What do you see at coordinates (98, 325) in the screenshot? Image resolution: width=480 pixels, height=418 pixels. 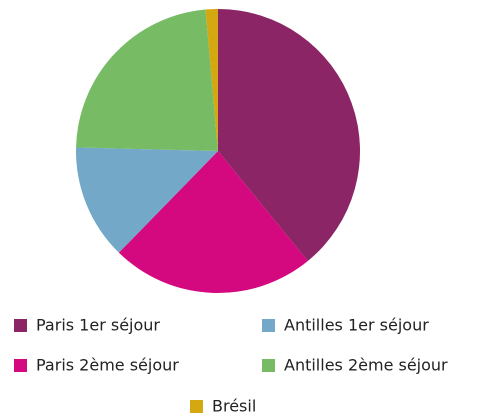 I see `legend-label: Paris 1er séjour` at bounding box center [98, 325].